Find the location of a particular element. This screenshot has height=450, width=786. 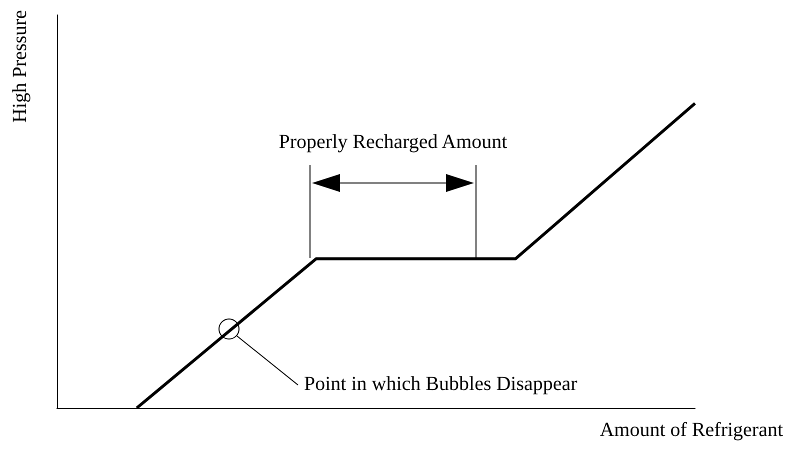

x-axis-title: Amount of Refrigerant is located at coordinates (692, 430).